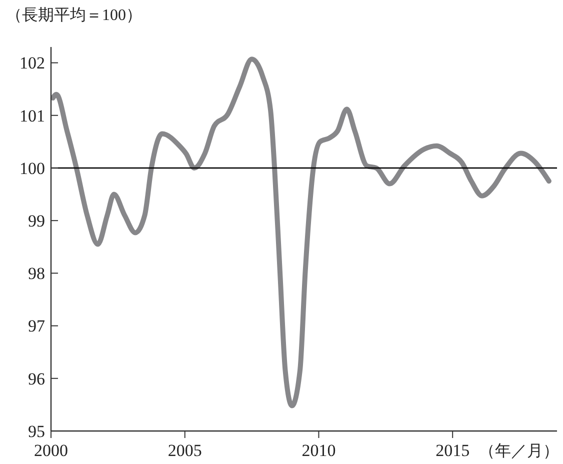 This screenshot has width=563, height=464. What do you see at coordinates (36, 221) in the screenshot?
I see `y-tick-label: 99` at bounding box center [36, 221].